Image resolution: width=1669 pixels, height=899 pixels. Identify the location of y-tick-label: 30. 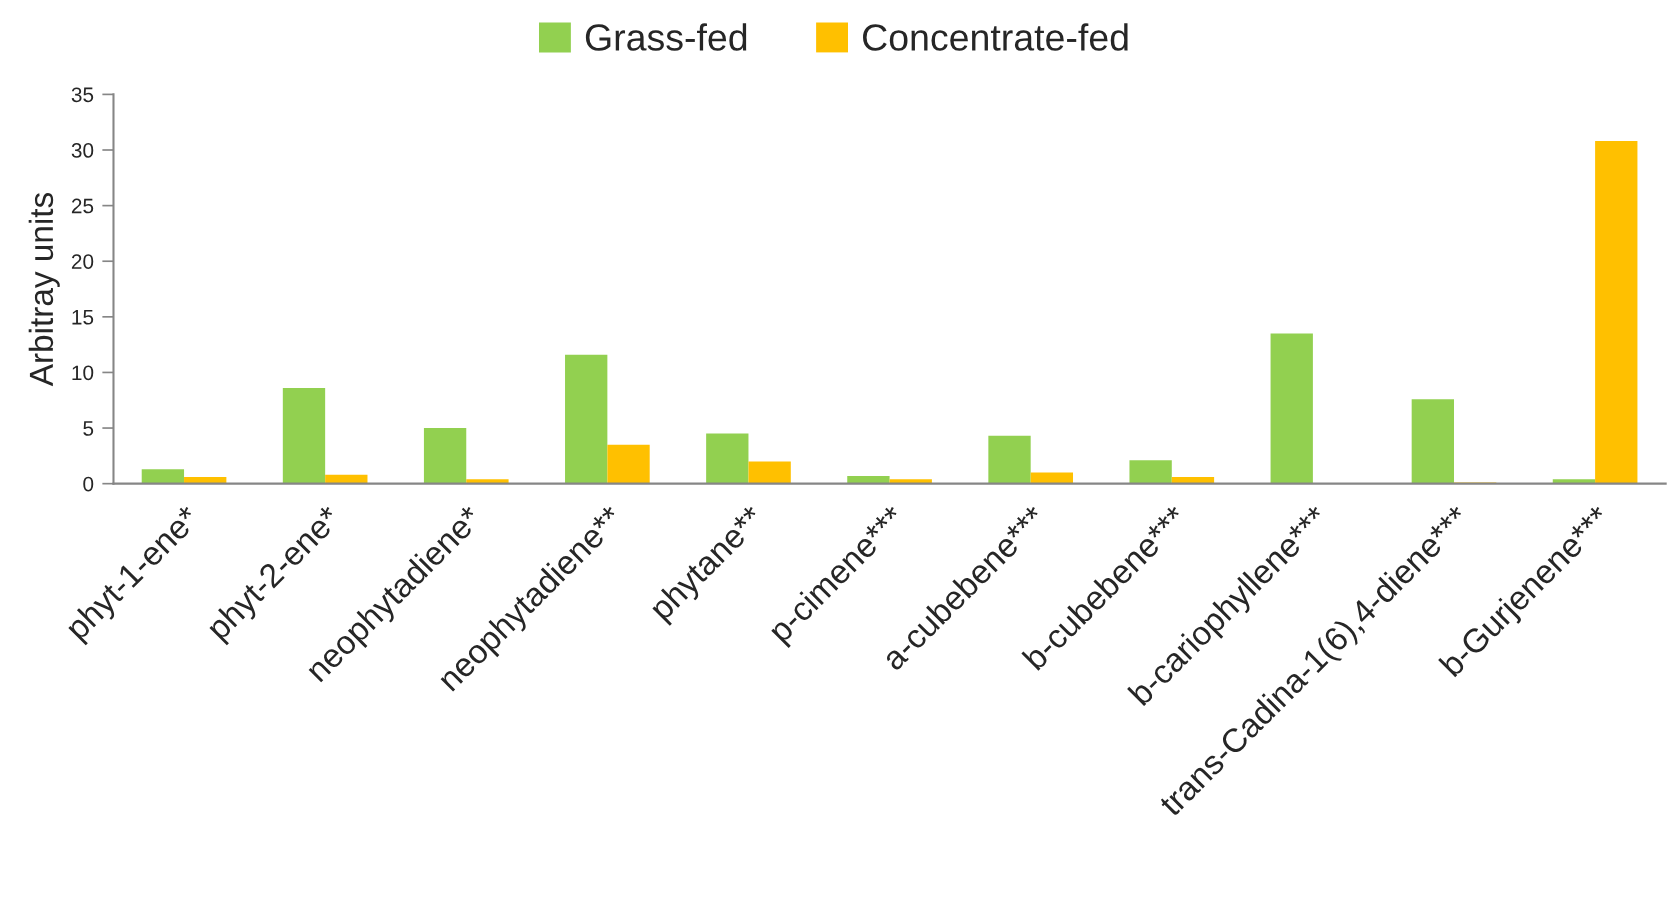
(82, 150).